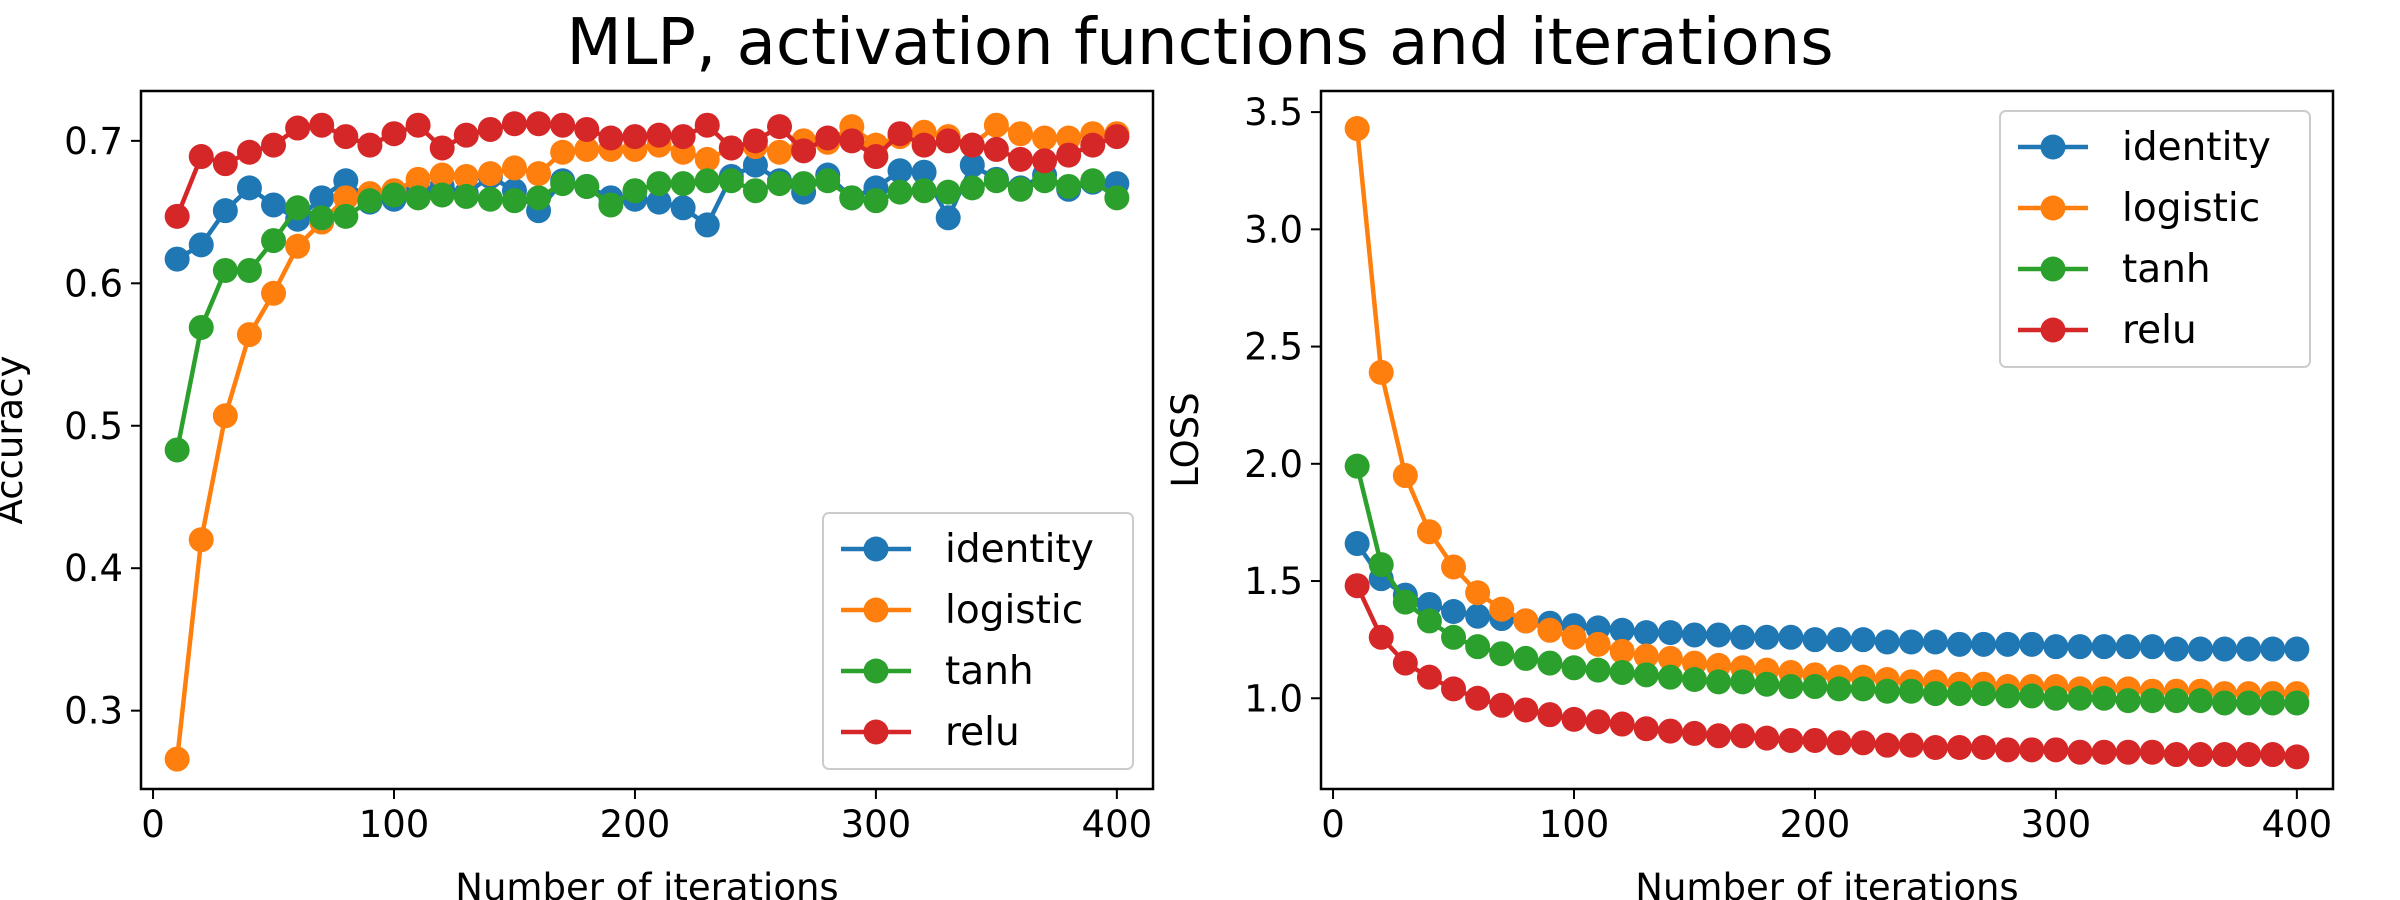  I want to click on loss-y-axis-label: LOSS, so click(1185, 439).